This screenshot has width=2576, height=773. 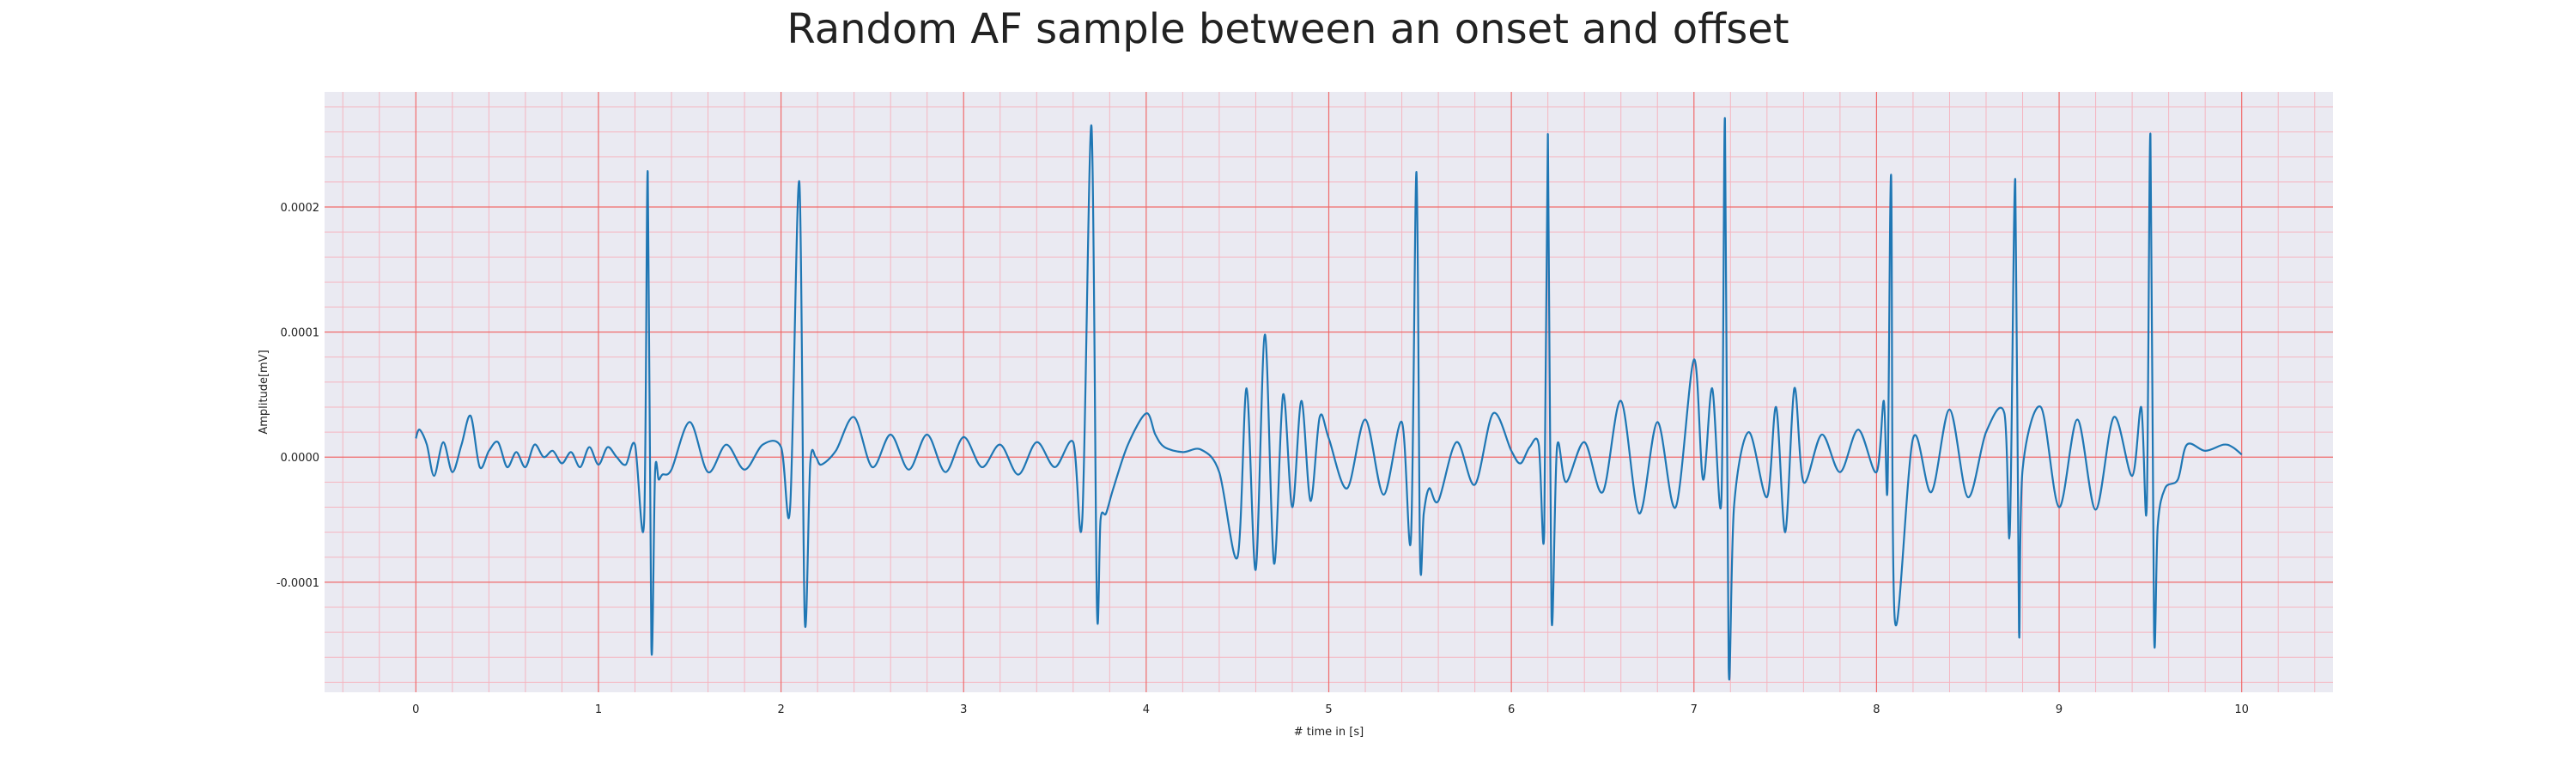 I want to click on y-axis-ticks: -0.0001 0.0000 0.0001 0.0002, so click(x=297, y=396).